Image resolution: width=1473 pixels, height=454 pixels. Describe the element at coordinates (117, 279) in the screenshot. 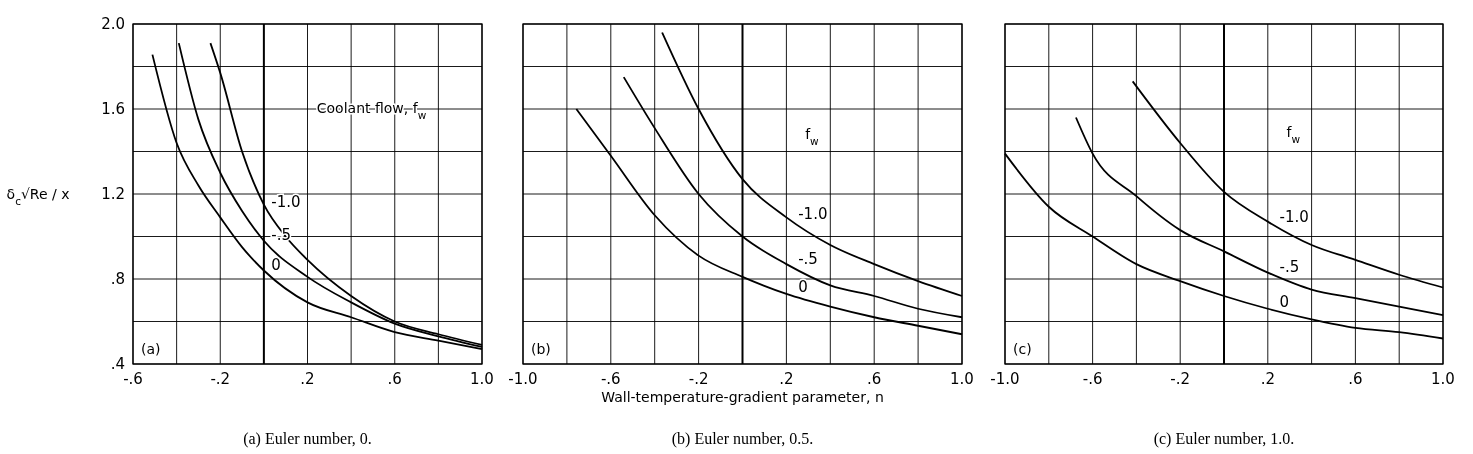

I see `y-tick-label: .8` at that location.